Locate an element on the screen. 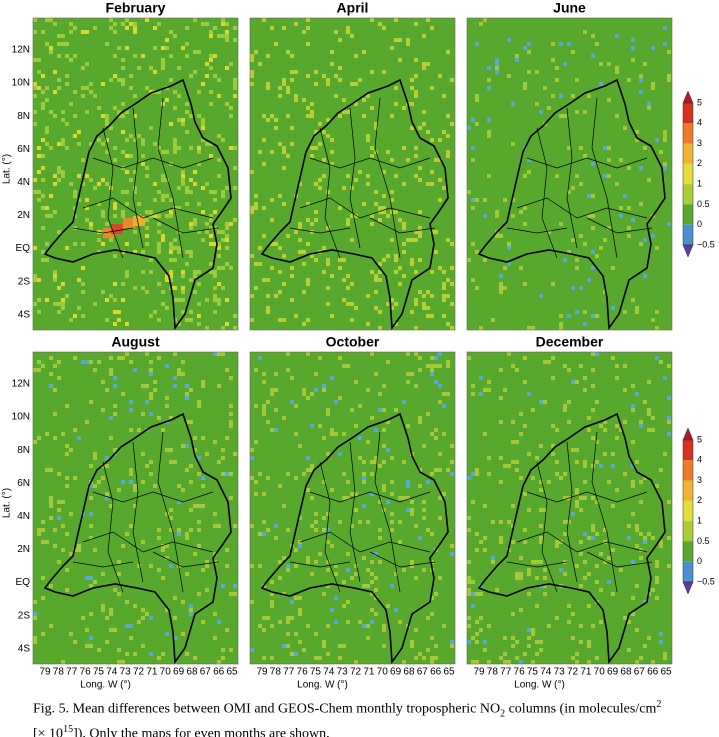 Image resolution: width=719 pixels, height=737 pixels. lat-axis-label: Lat. (°) is located at coordinates (7, 169).